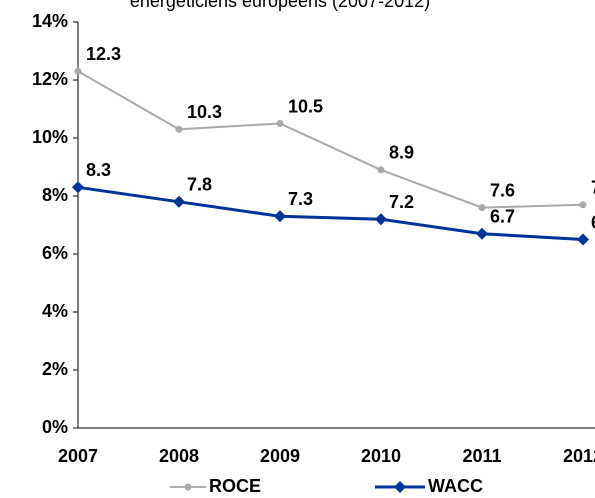 This screenshot has width=595, height=498. I want to click on y-tick-label: 4%, so click(55, 311).